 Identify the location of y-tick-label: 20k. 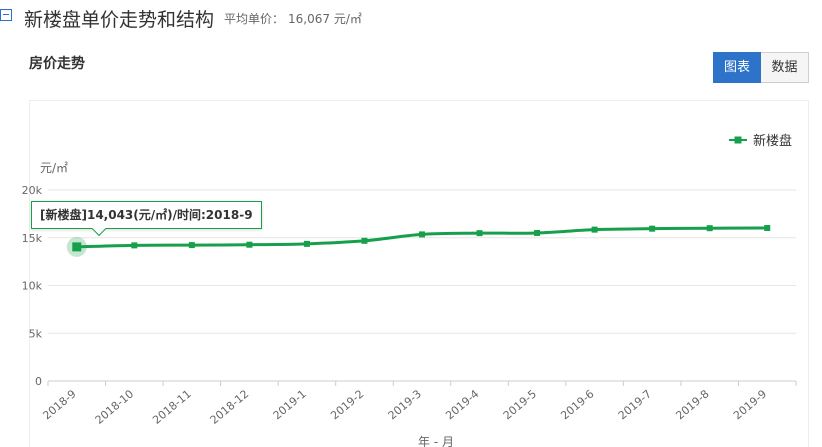
(32, 190).